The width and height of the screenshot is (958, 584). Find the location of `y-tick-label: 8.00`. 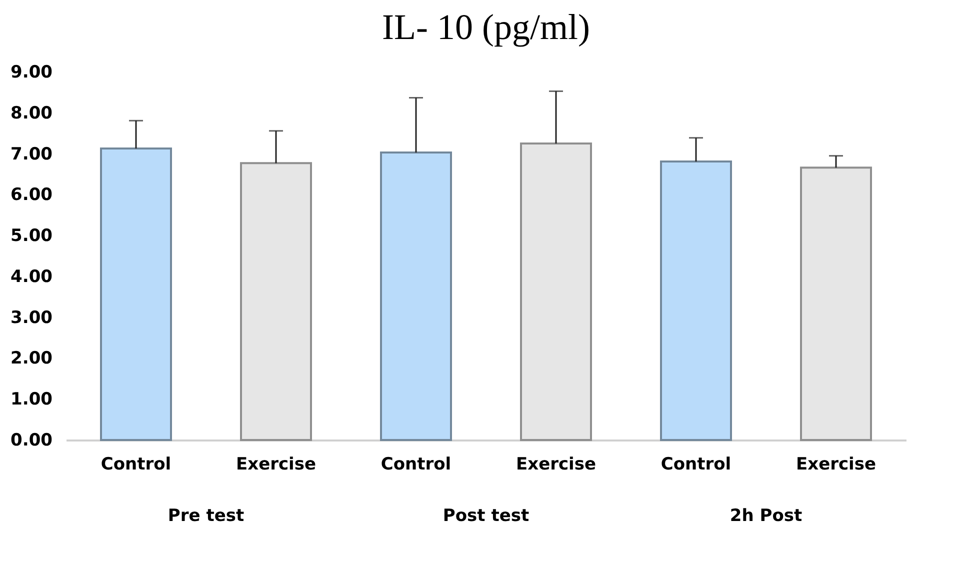

y-tick-label: 8.00 is located at coordinates (31, 113).